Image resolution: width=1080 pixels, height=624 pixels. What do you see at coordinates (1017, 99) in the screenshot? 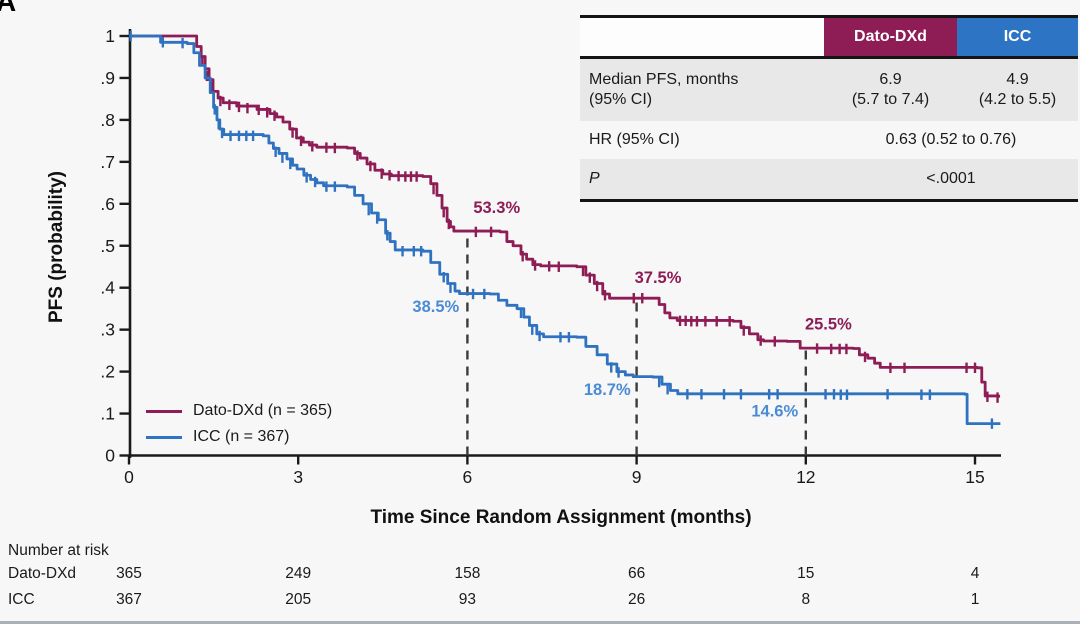
I see `median-icc-line2: (4.2 to 5.5)` at bounding box center [1017, 99].